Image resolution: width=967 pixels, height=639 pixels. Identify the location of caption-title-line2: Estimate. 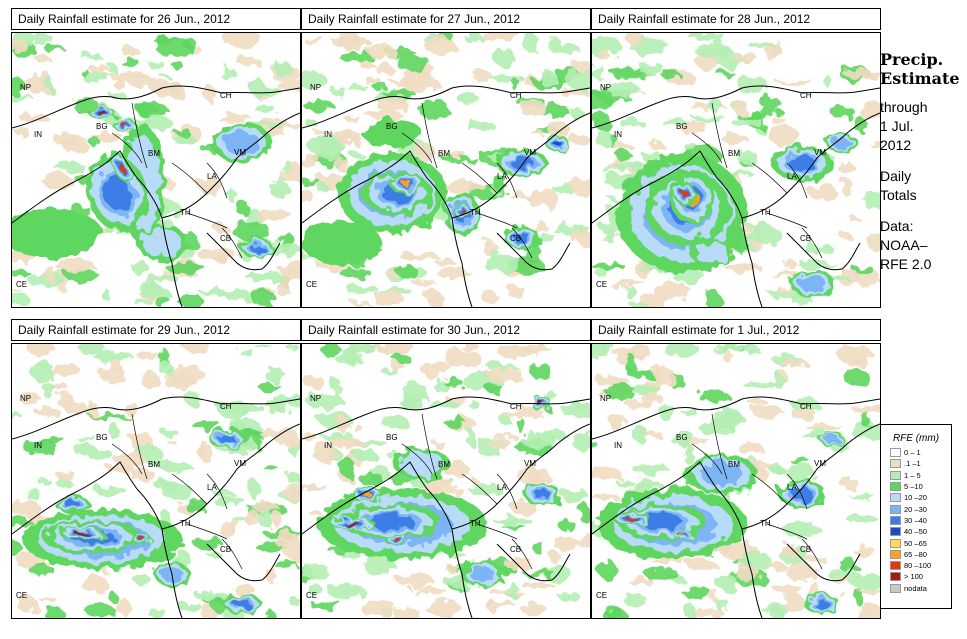
(920, 78).